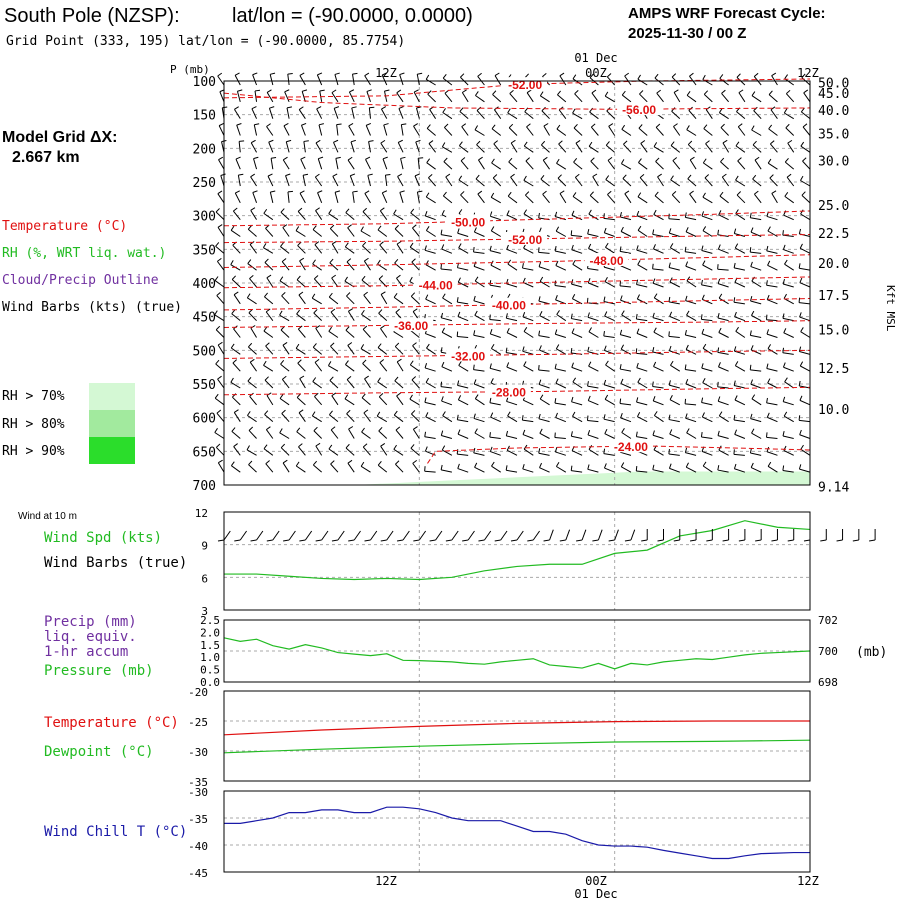 Image resolution: width=900 pixels, height=900 pixels. Describe the element at coordinates (198, 792) in the screenshot. I see `wind-chill-tick-label: -30` at that location.